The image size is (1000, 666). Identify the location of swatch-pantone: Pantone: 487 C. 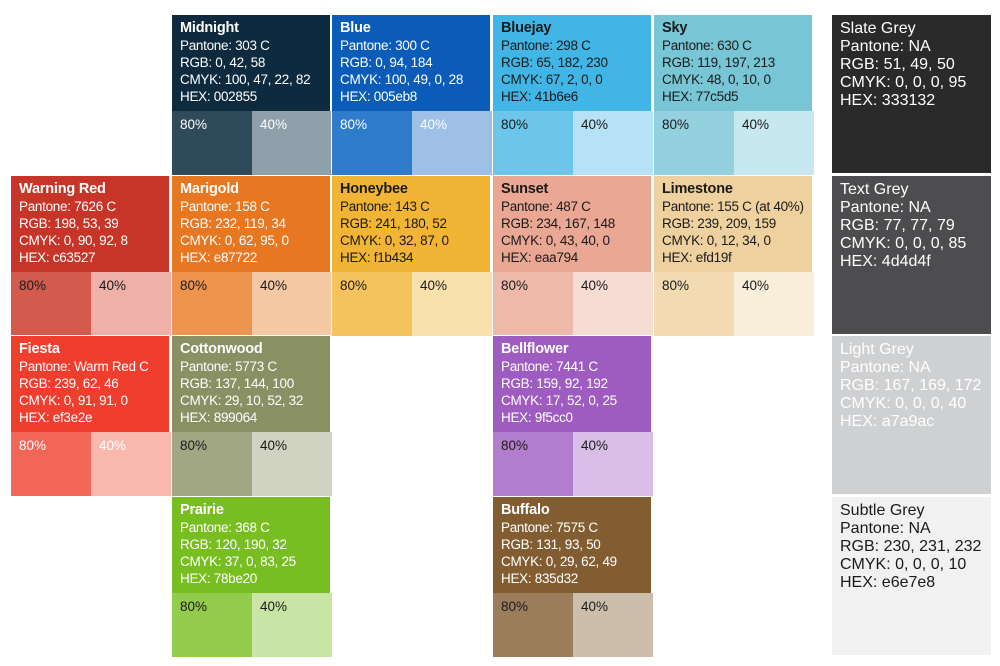
(546, 206).